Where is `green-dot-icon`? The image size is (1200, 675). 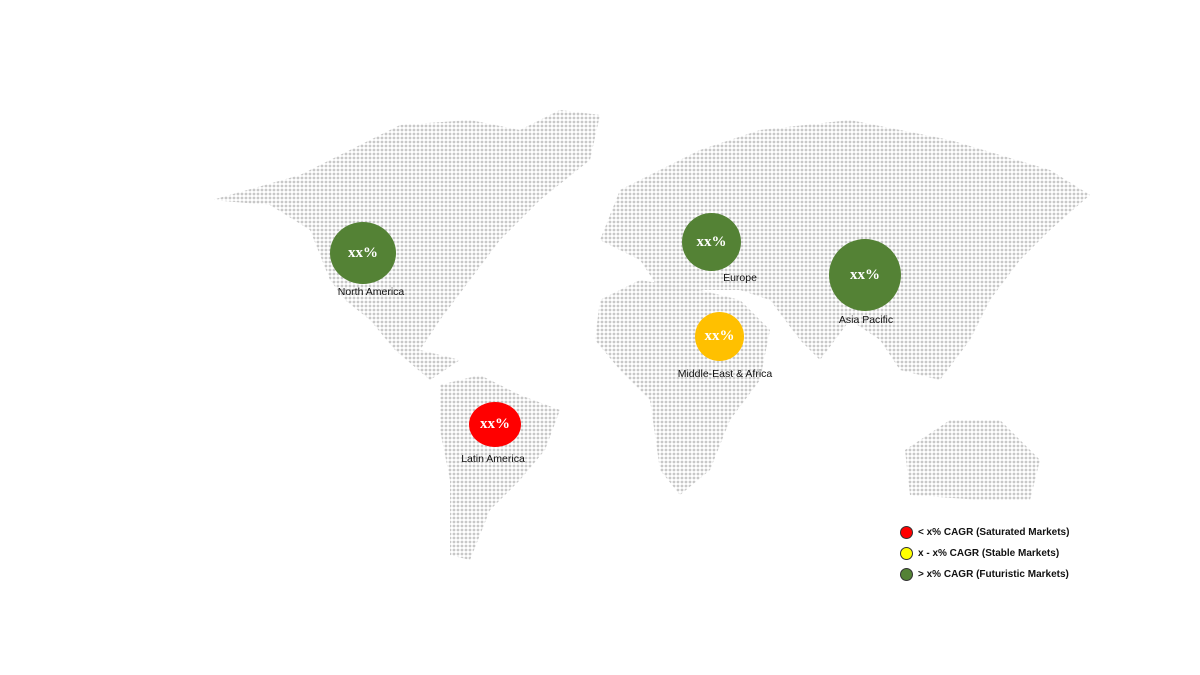 green-dot-icon is located at coordinates (906, 574).